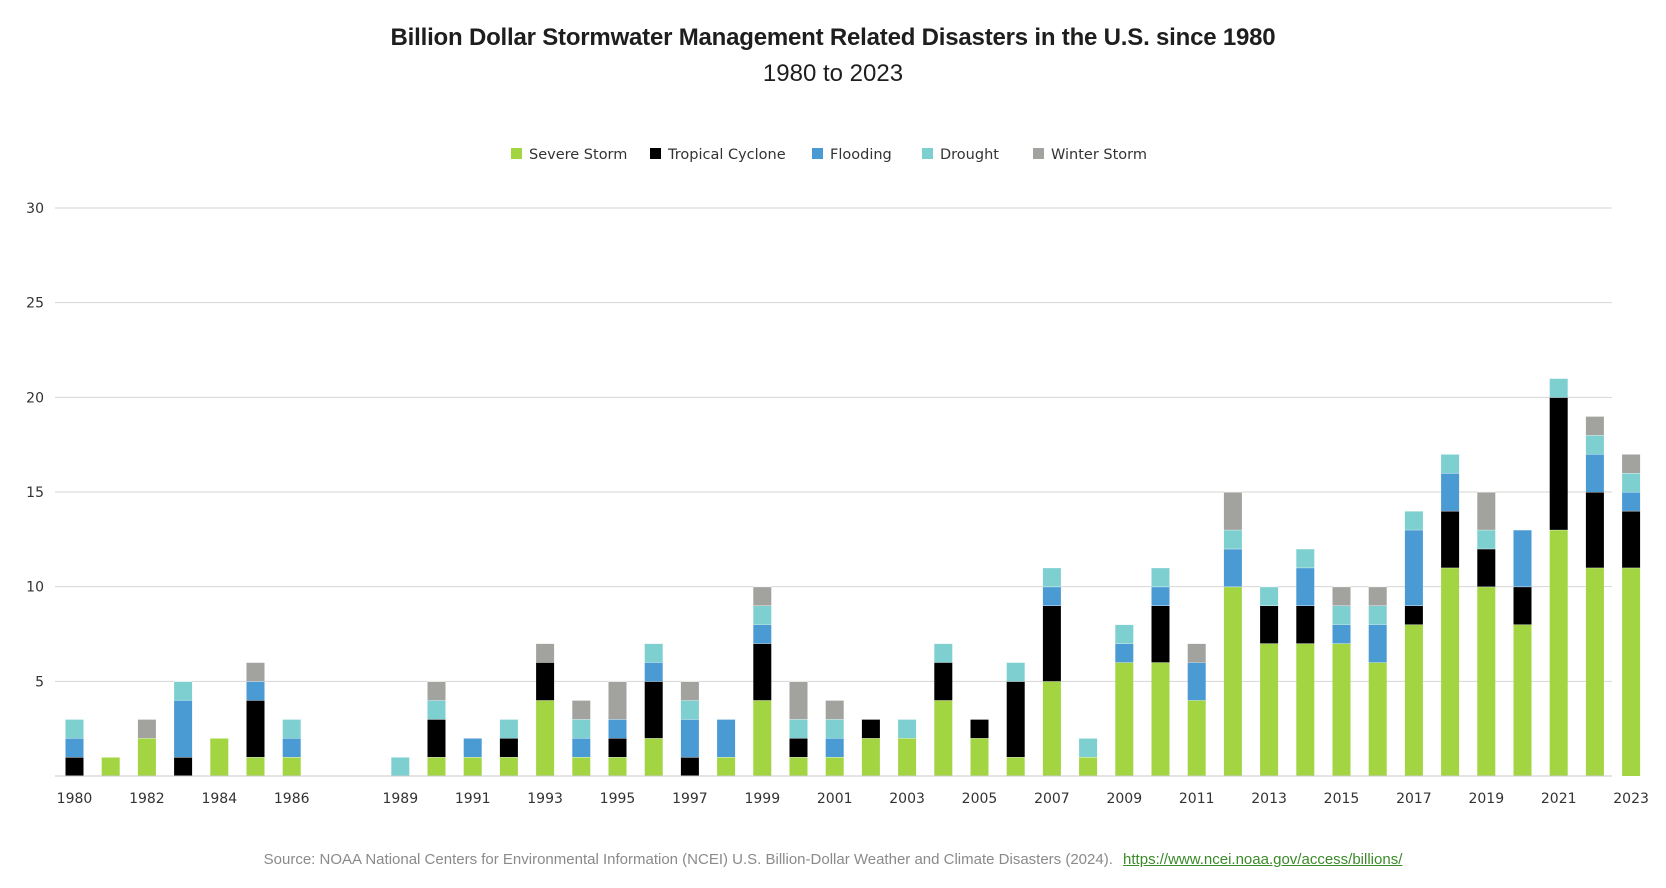 Image resolution: width=1666 pixels, height=888 pixels. What do you see at coordinates (400, 766) in the screenshot?
I see `bar-segment-drought-1989` at bounding box center [400, 766].